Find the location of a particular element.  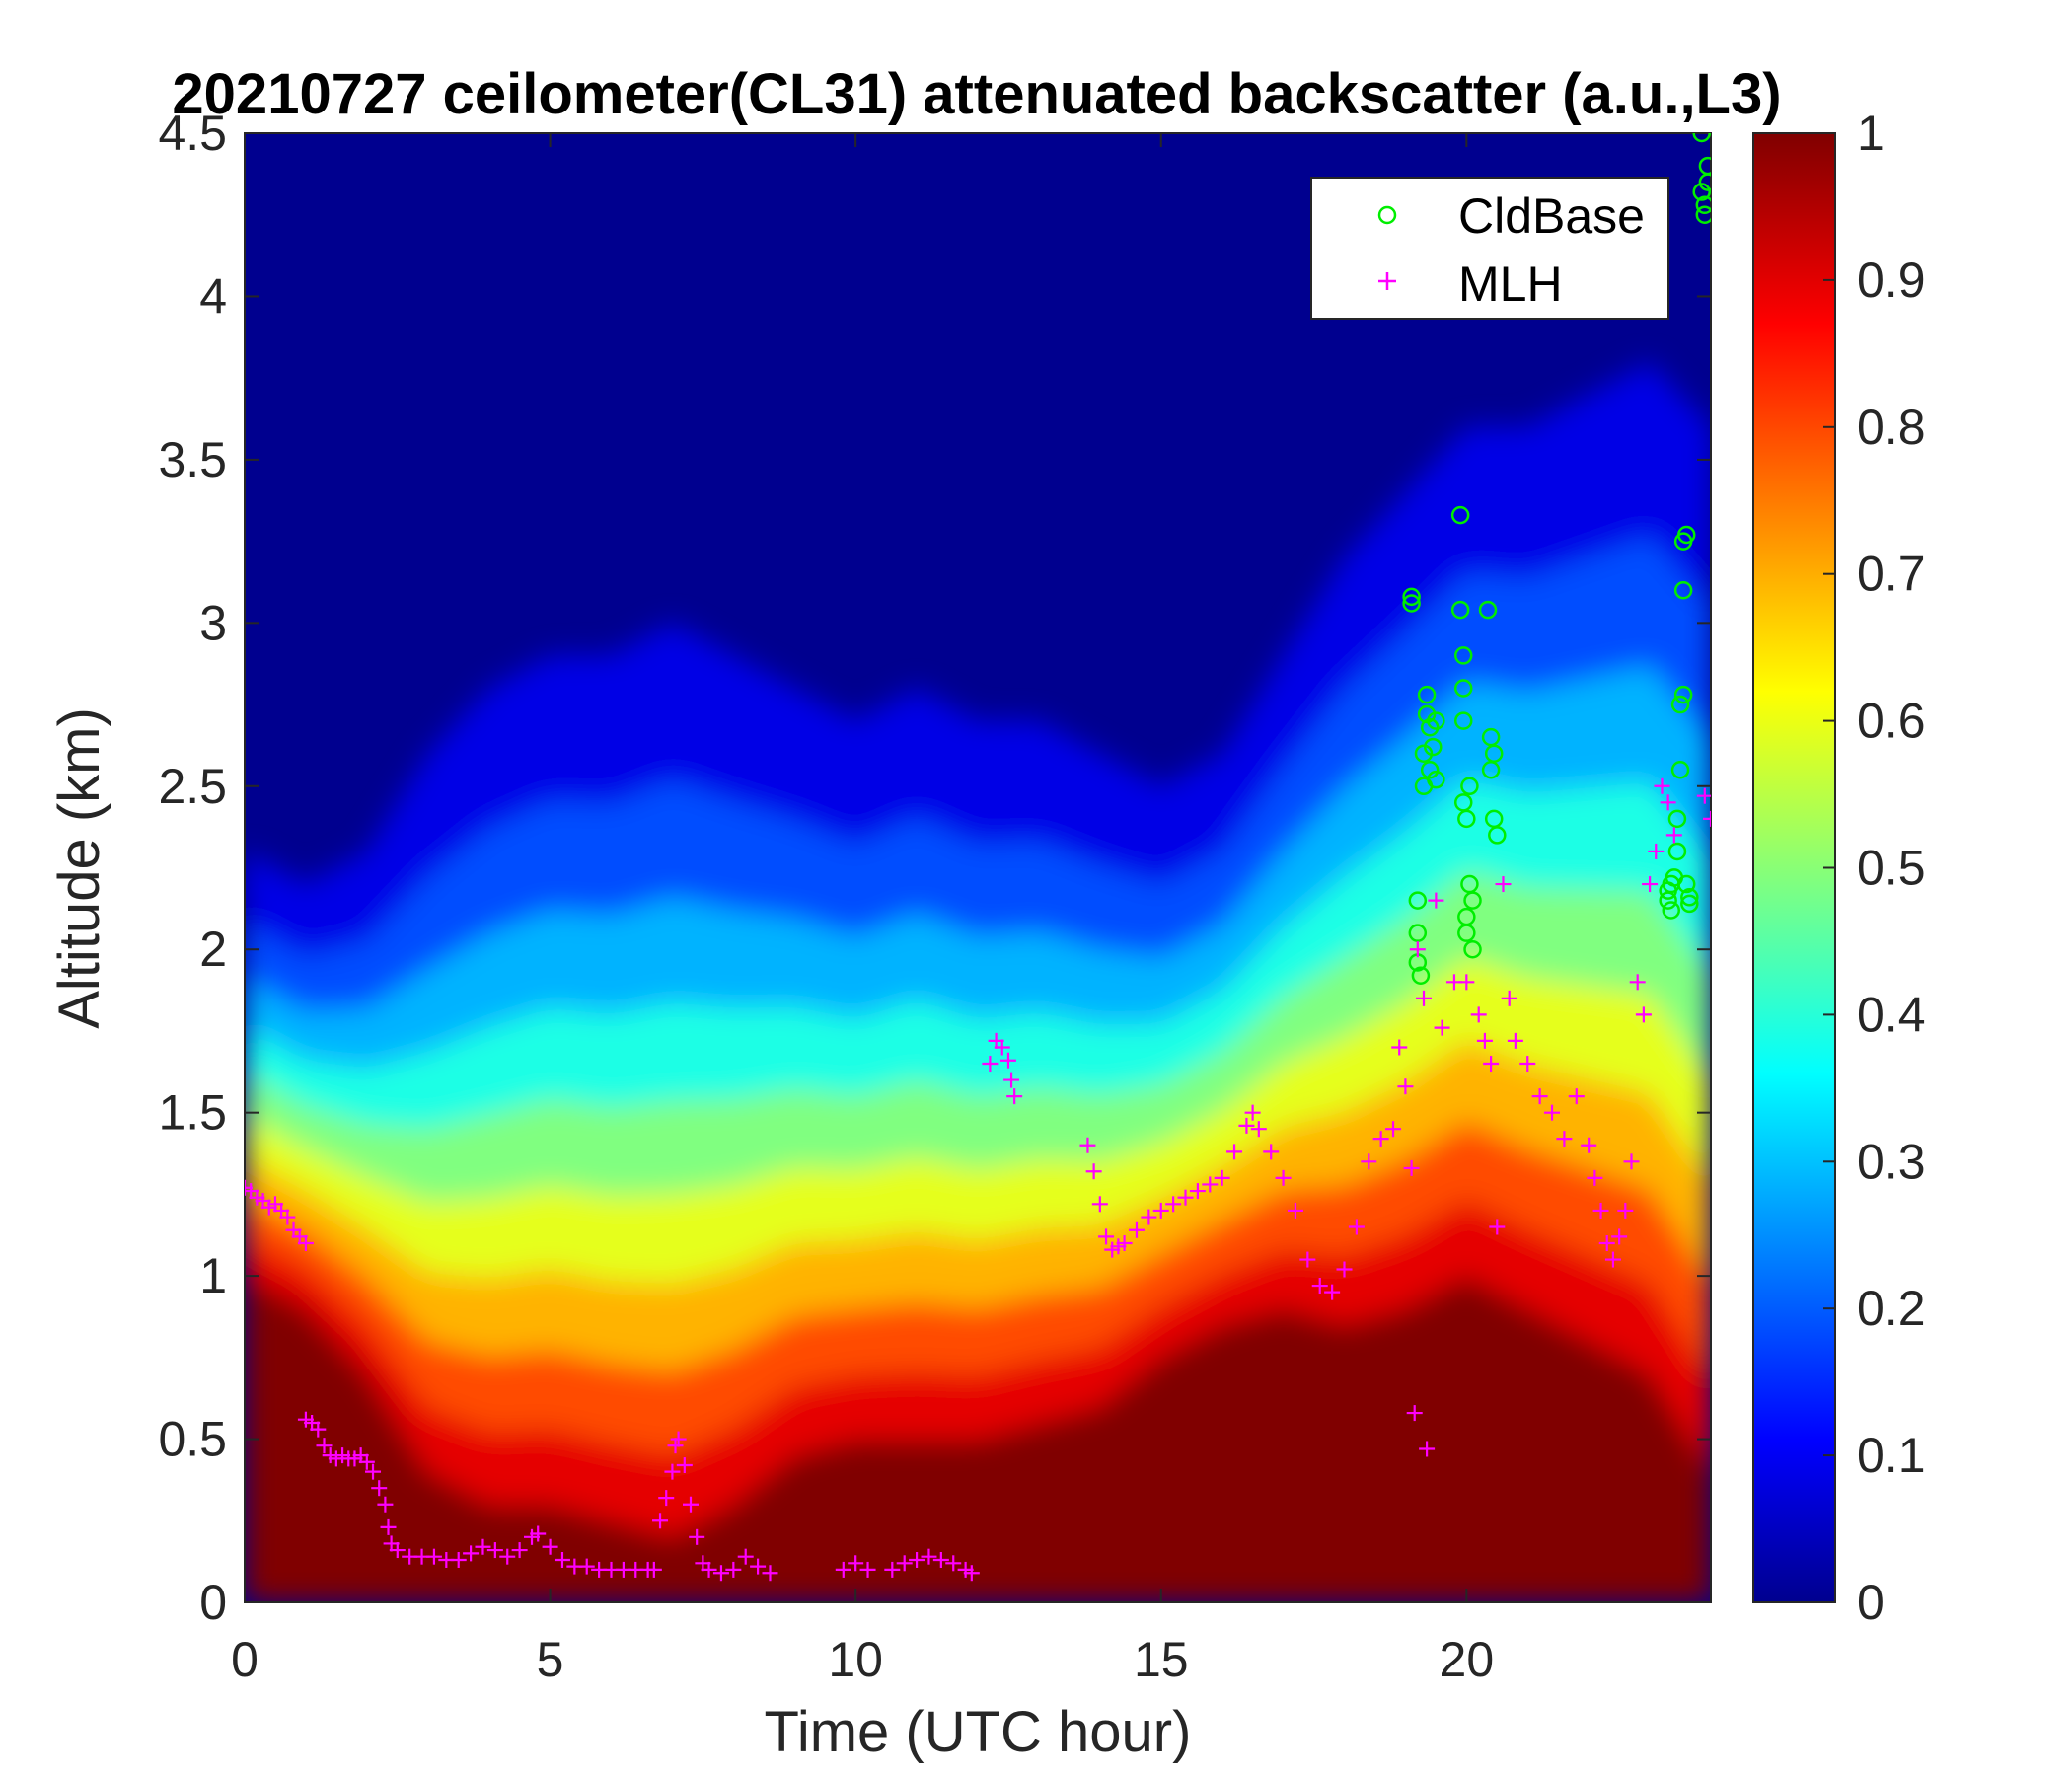

x-tick-label: 20 is located at coordinates (1468, 1660).